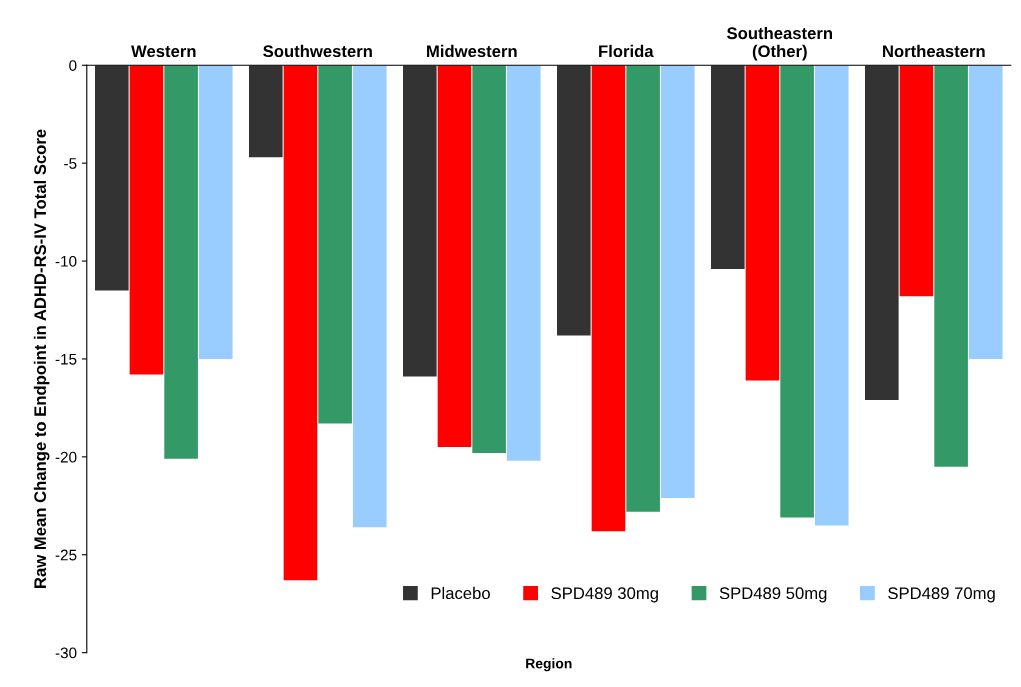  I want to click on x-tick-label: Southeastern (Other), so click(780, 43).